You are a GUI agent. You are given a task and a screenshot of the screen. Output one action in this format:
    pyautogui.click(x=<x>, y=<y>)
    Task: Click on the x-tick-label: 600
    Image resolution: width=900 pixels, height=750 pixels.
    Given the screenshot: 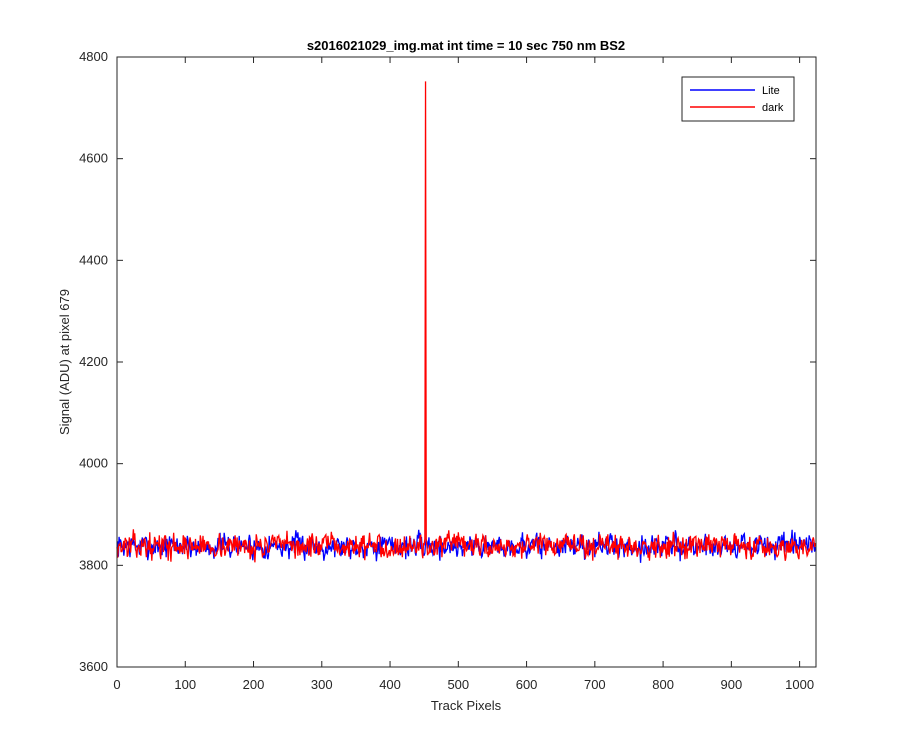 What is the action you would take?
    pyautogui.click(x=527, y=684)
    